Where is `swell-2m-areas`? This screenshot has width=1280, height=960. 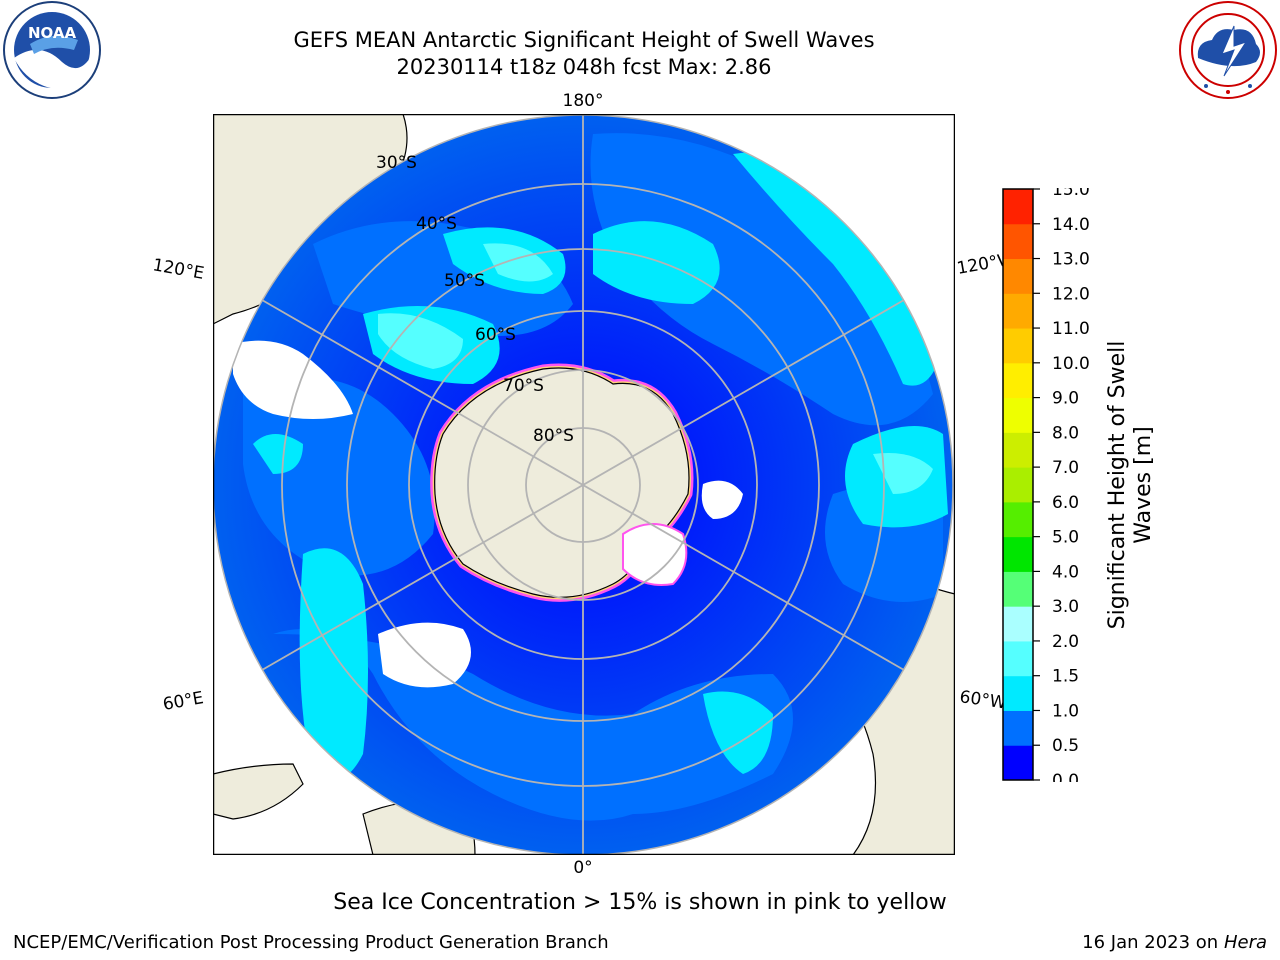 swell-2m-areas is located at coordinates (655, 368).